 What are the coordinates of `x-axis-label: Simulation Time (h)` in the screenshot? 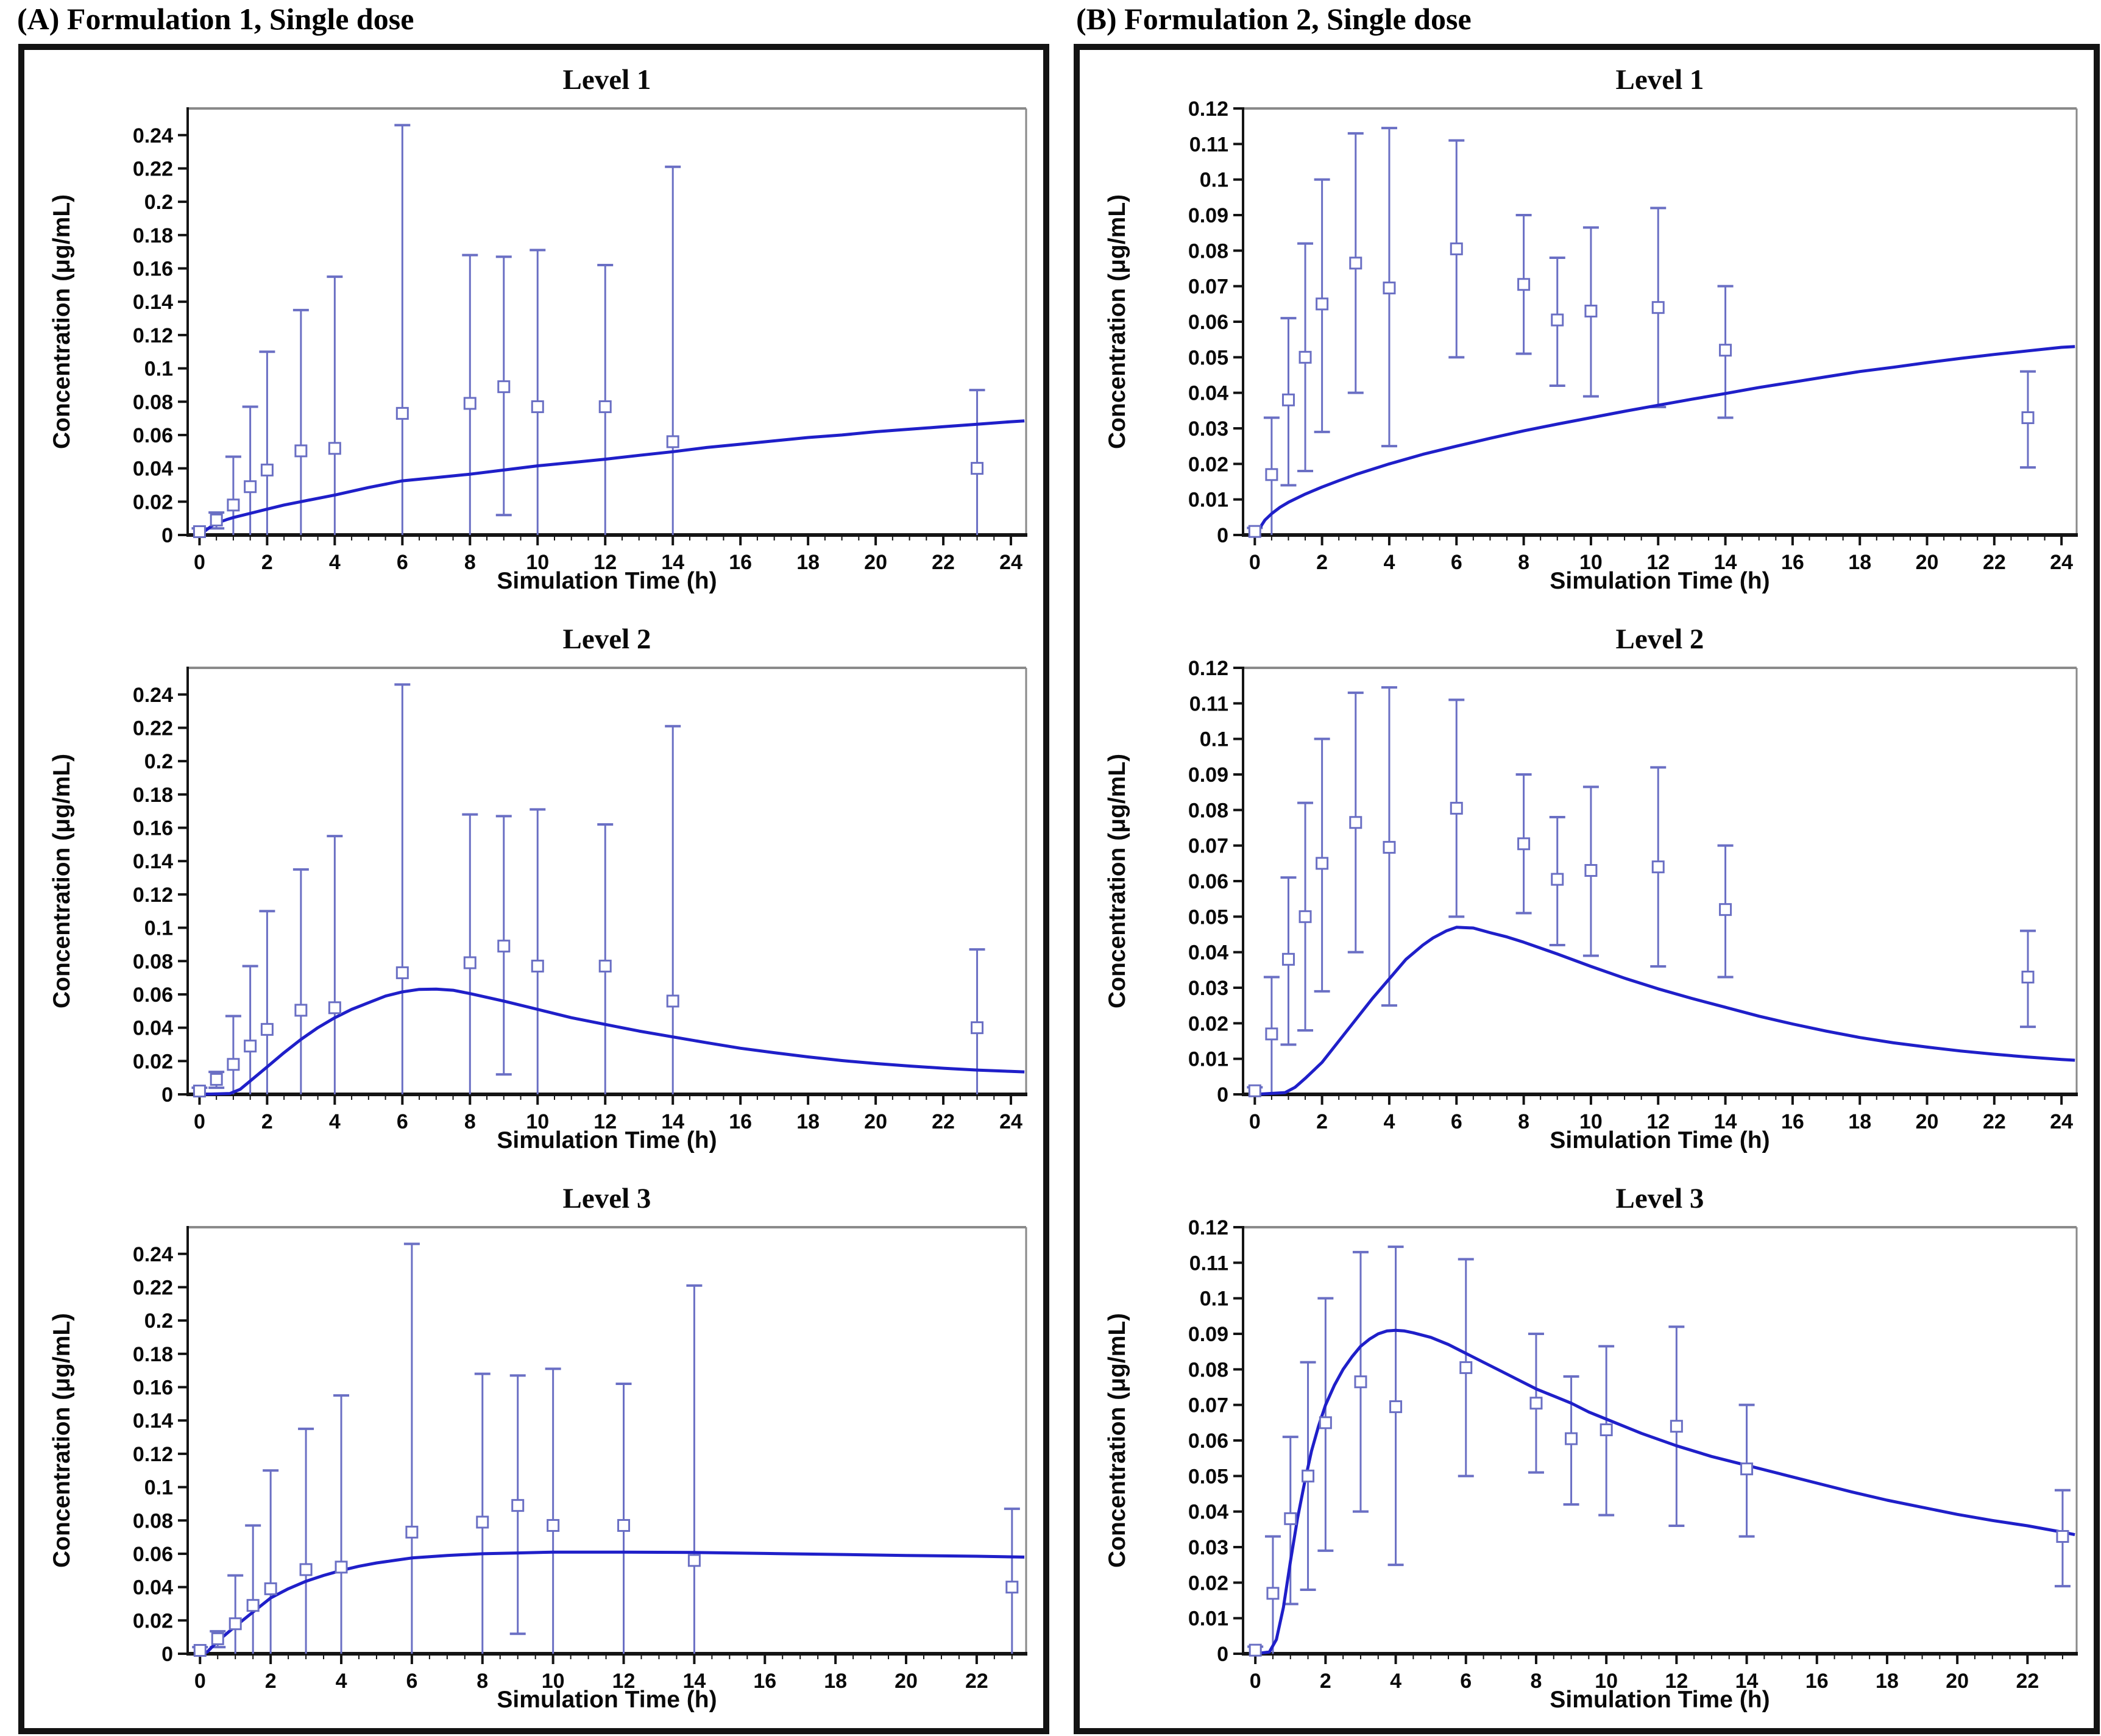 It's located at (1660, 1140).